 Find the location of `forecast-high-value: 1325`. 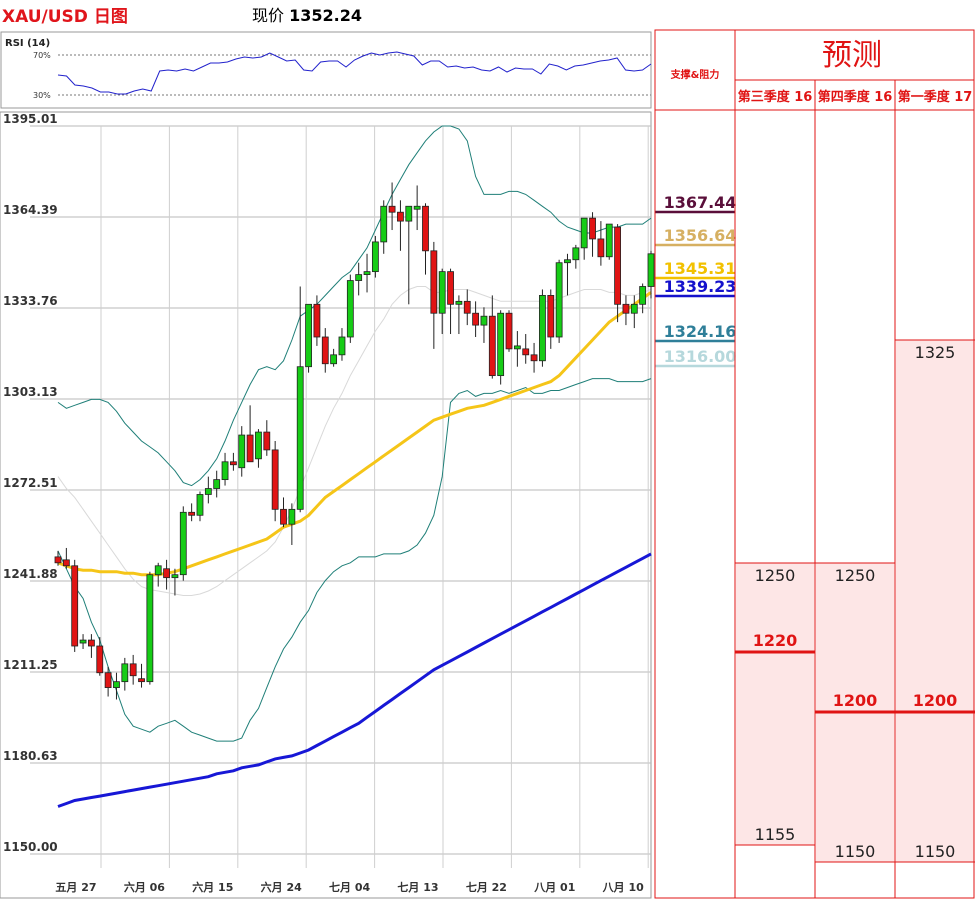

forecast-high-value: 1325 is located at coordinates (935, 352).